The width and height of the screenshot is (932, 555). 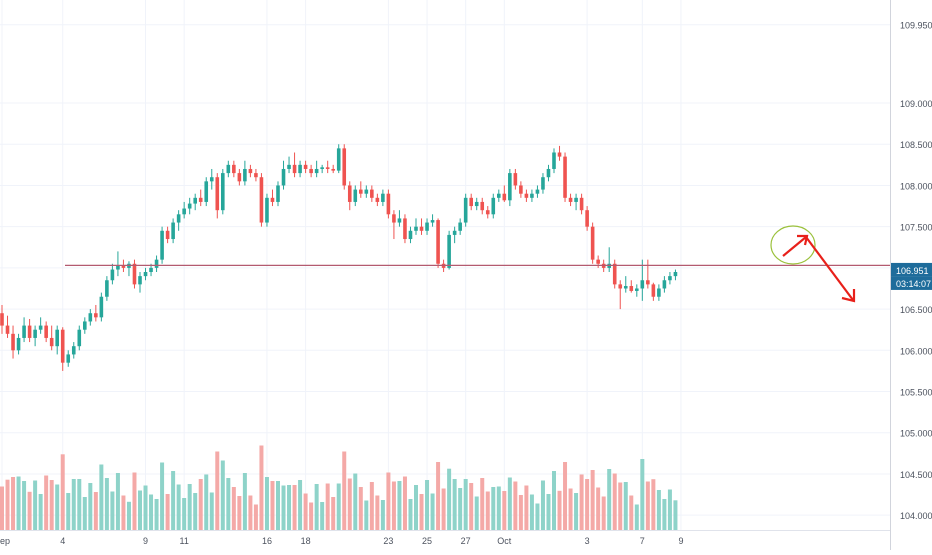 I want to click on highlight-circle, so click(x=793, y=245).